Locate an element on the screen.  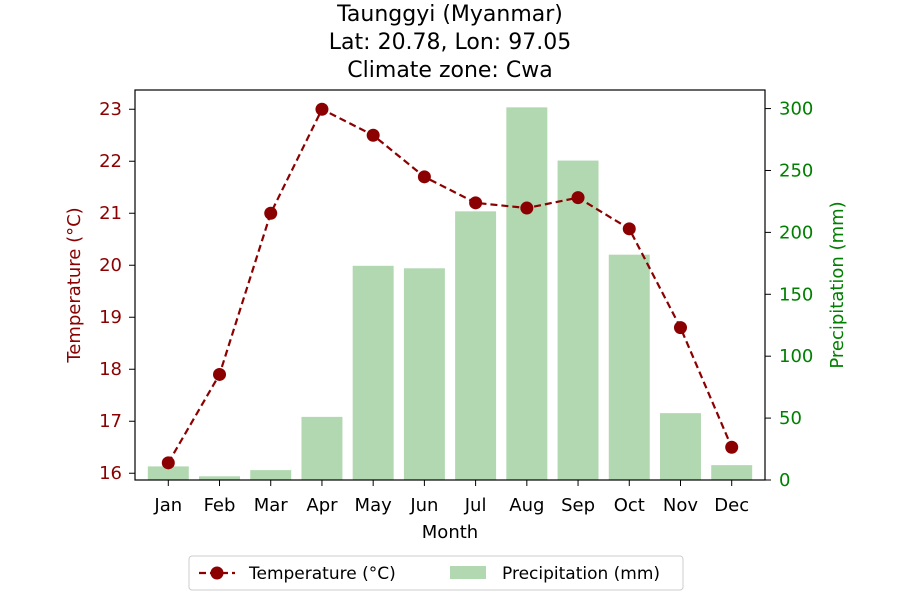
x-tick-label: Jul is located at coordinates (475, 505).